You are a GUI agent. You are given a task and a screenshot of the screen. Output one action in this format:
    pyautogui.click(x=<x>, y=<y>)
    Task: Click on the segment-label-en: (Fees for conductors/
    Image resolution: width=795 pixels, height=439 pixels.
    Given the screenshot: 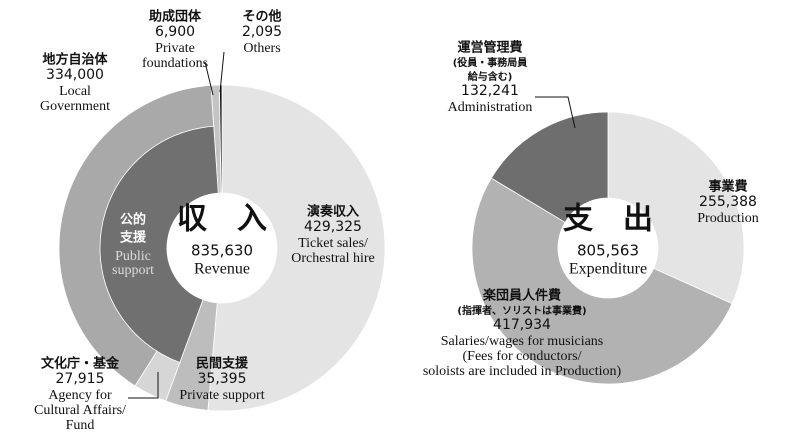 What is the action you would take?
    pyautogui.click(x=522, y=356)
    